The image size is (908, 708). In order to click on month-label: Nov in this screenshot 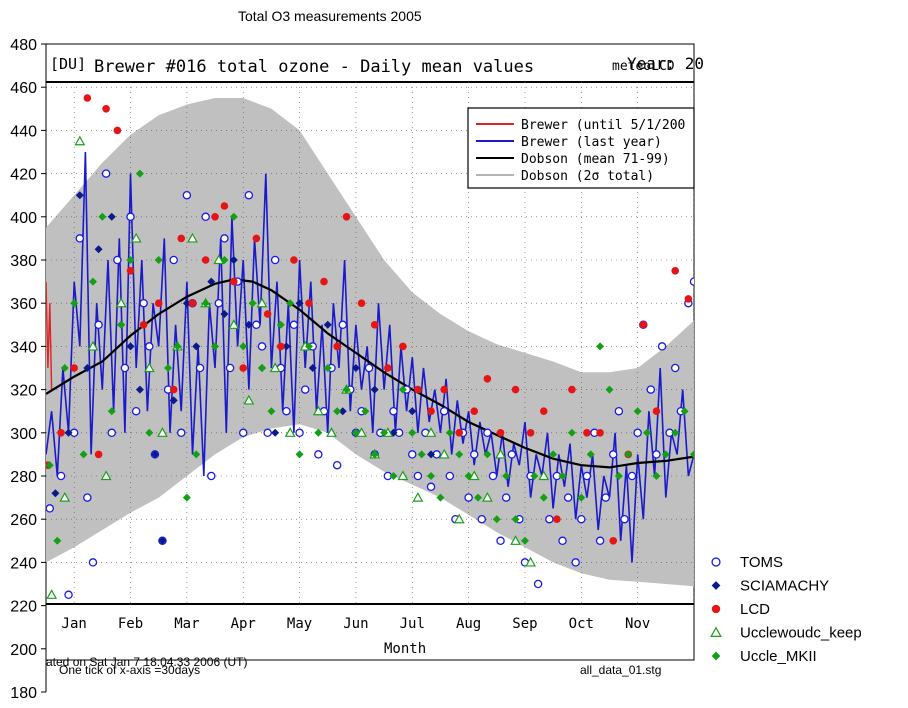, I will do `click(637, 624)`.